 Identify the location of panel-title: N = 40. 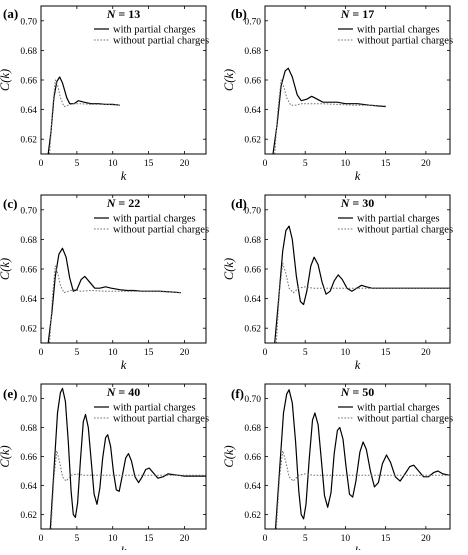
(123, 392).